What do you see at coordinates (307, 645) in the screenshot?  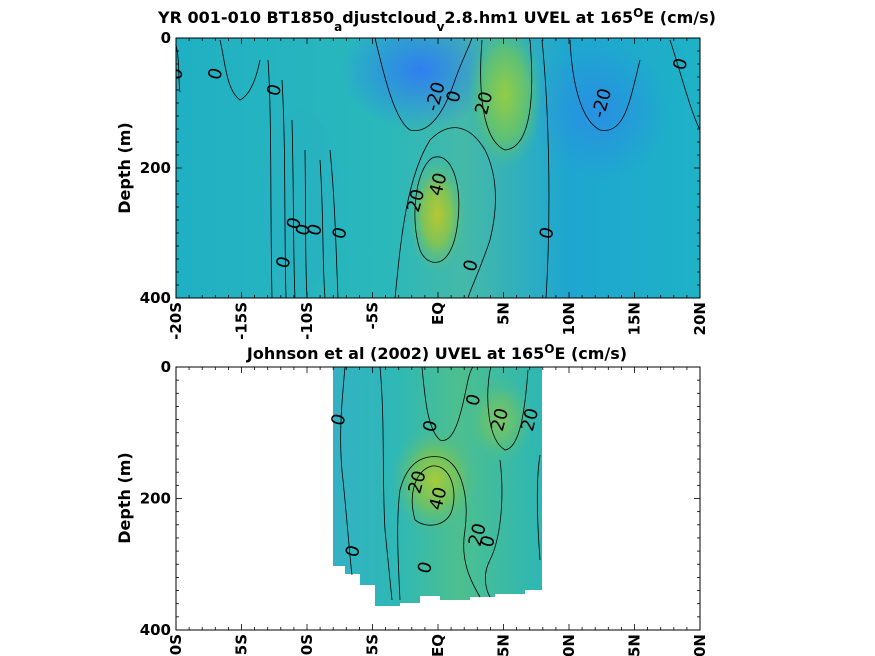 I see `bottom-x-tick-label: -10S` at bounding box center [307, 645].